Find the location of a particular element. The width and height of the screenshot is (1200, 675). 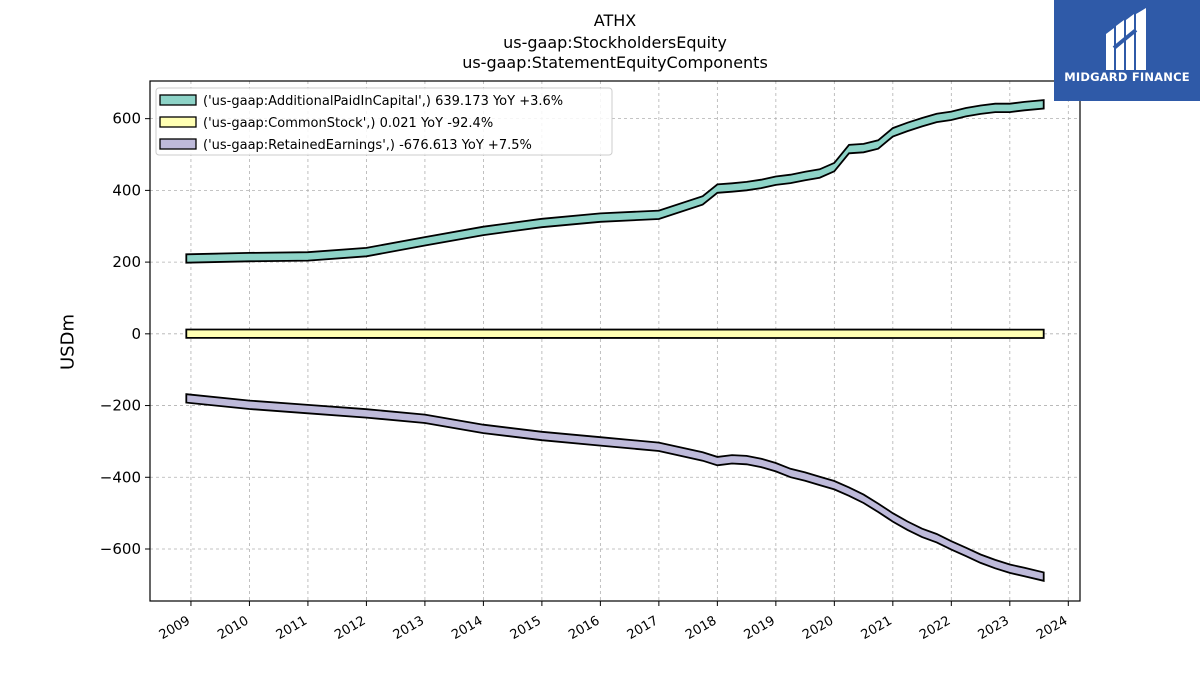

legend-frame is located at coordinates (384, 121).